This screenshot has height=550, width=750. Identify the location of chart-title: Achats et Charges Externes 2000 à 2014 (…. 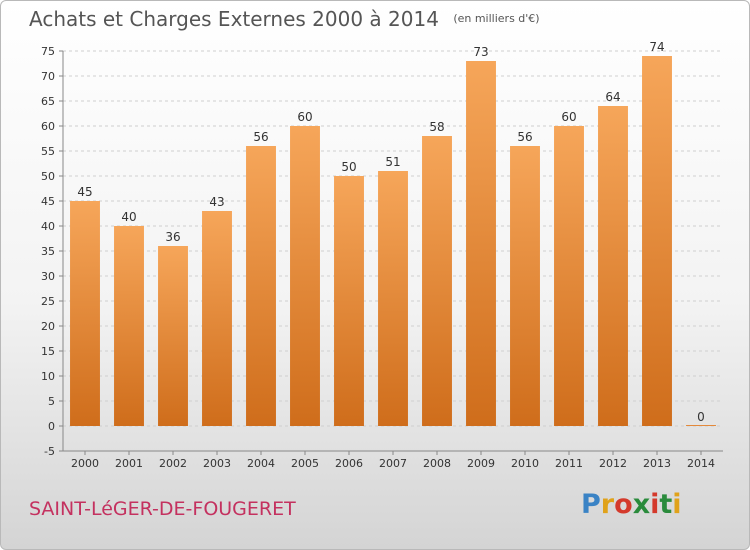
(284, 19).